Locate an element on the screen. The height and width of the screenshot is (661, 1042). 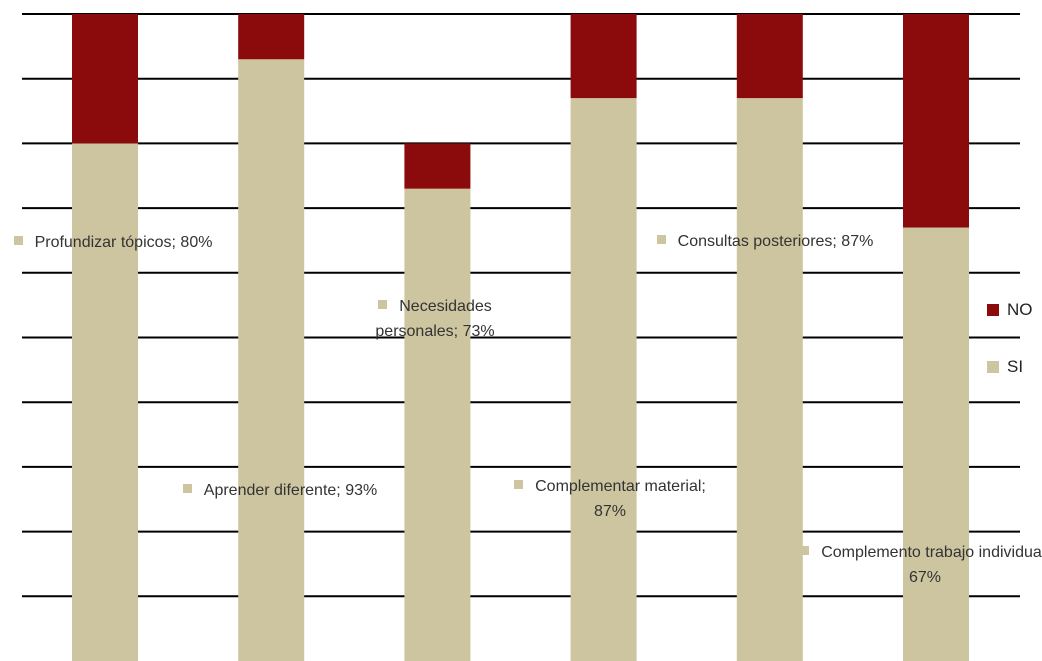
data-label-text: Profundizar tópicos; 80% is located at coordinates (123, 242).